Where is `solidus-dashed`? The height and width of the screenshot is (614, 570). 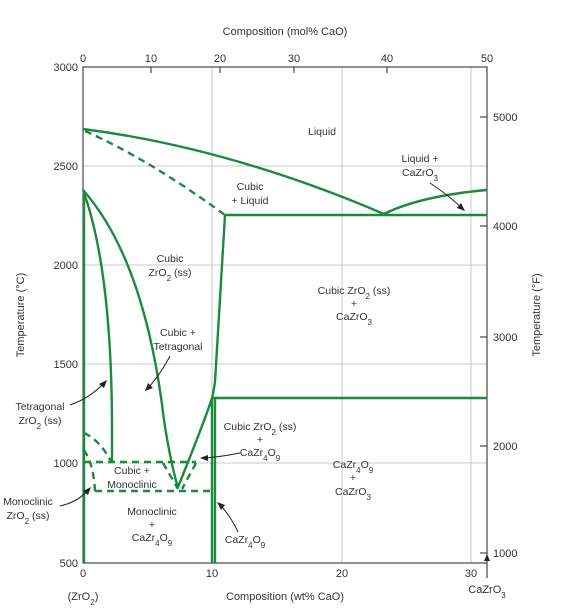 solidus-dashed is located at coordinates (155, 172).